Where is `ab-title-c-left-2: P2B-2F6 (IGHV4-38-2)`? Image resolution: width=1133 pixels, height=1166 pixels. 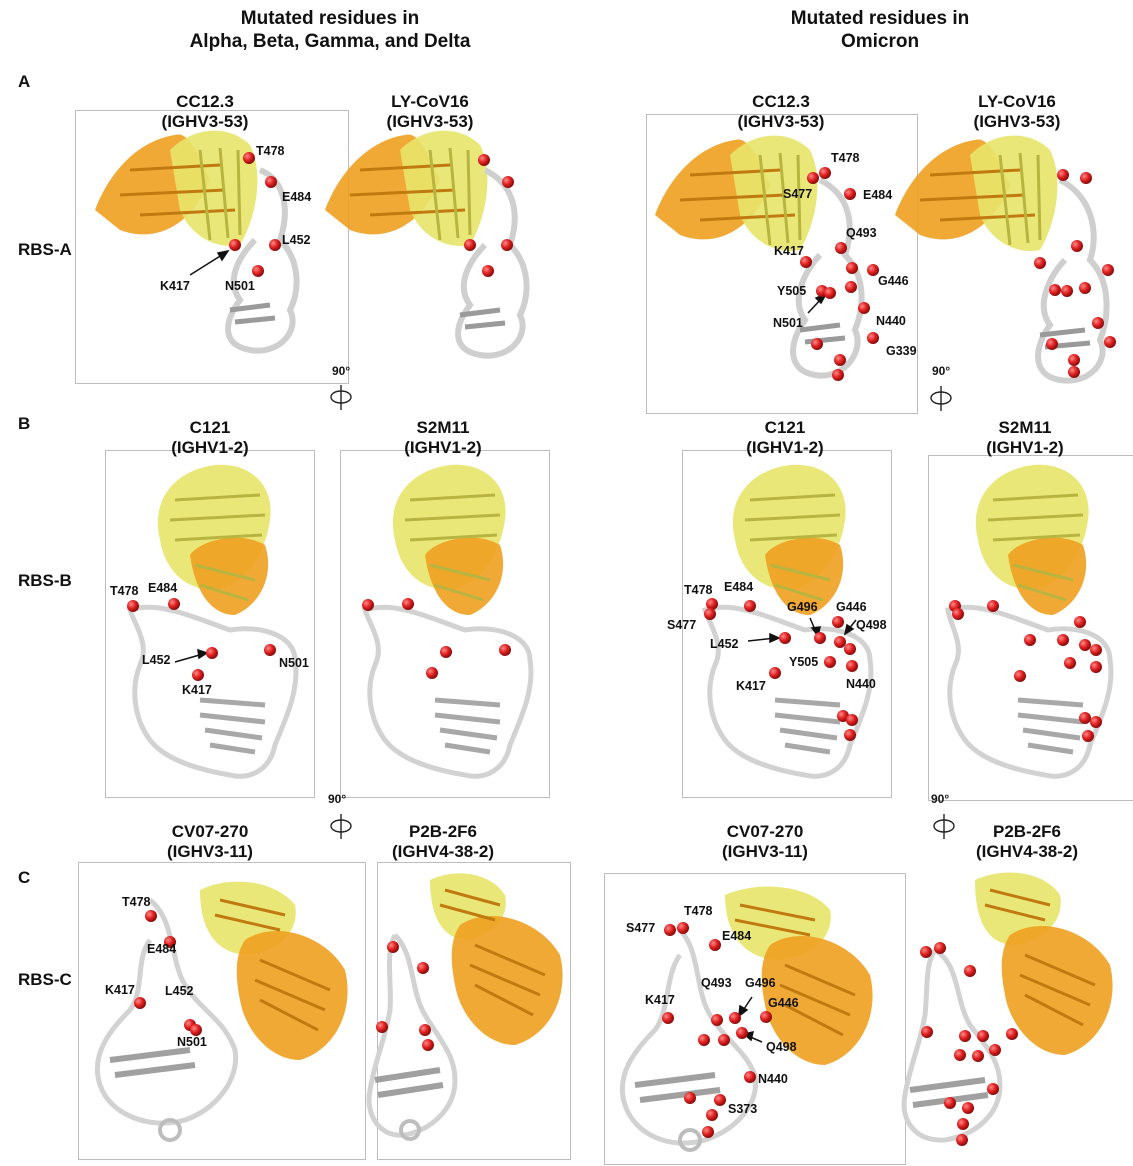
ab-title-c-left-2: P2B-2F6 (IGHV4-38-2) is located at coordinates (443, 842).